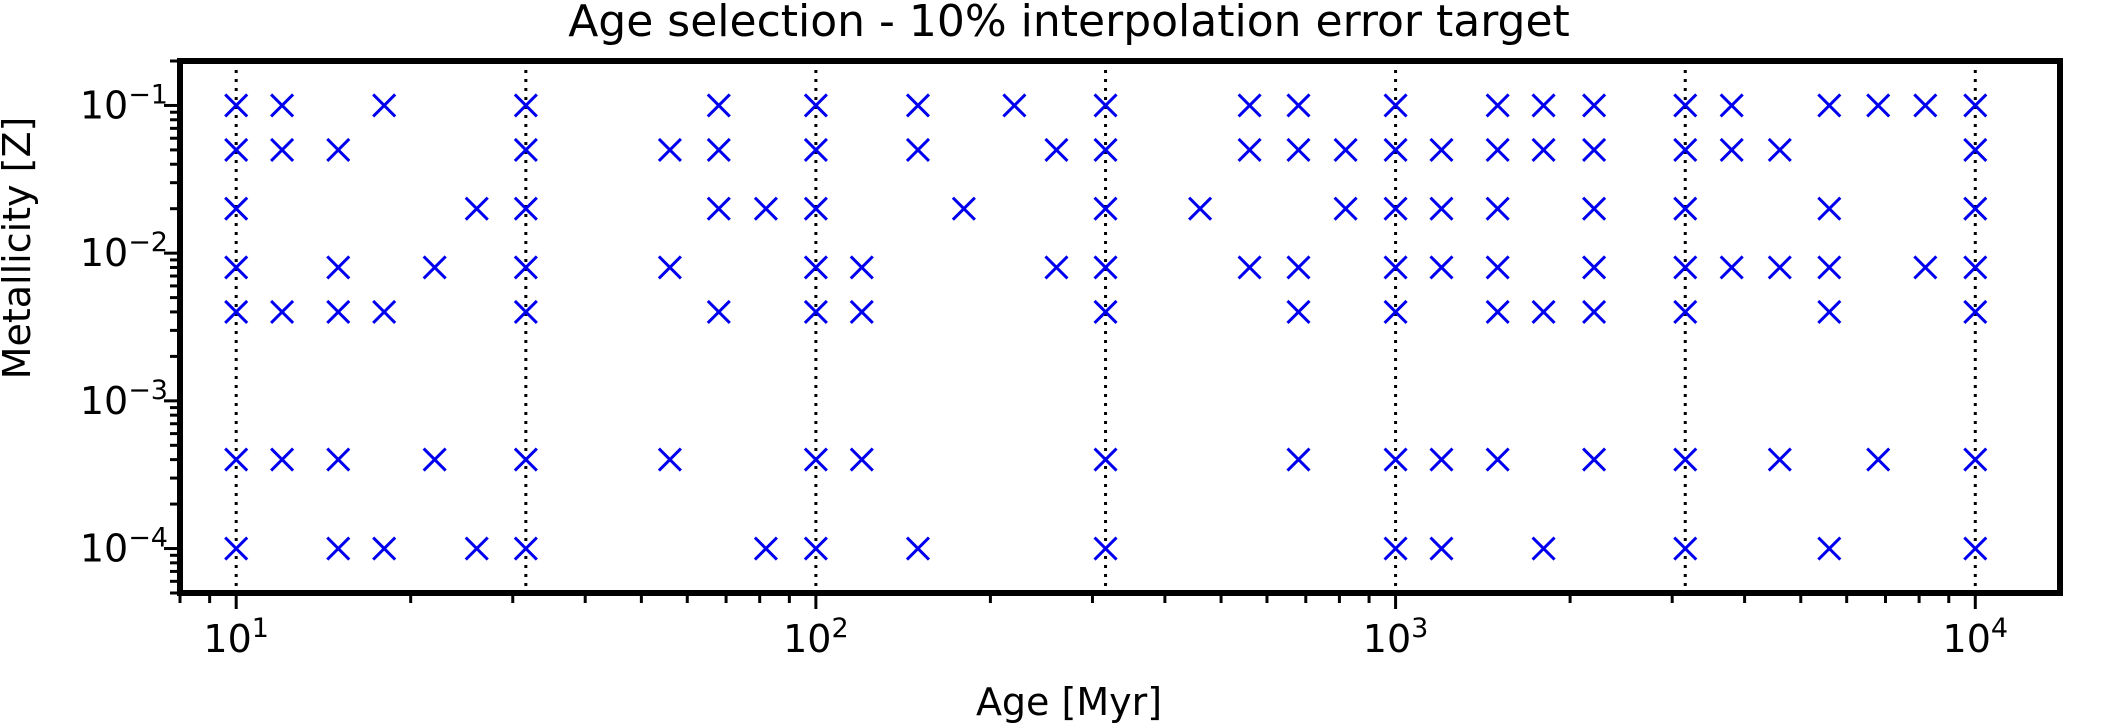 The height and width of the screenshot is (725, 2104). I want to click on y-tick-label: 10⁻⁴, so click(124, 547).